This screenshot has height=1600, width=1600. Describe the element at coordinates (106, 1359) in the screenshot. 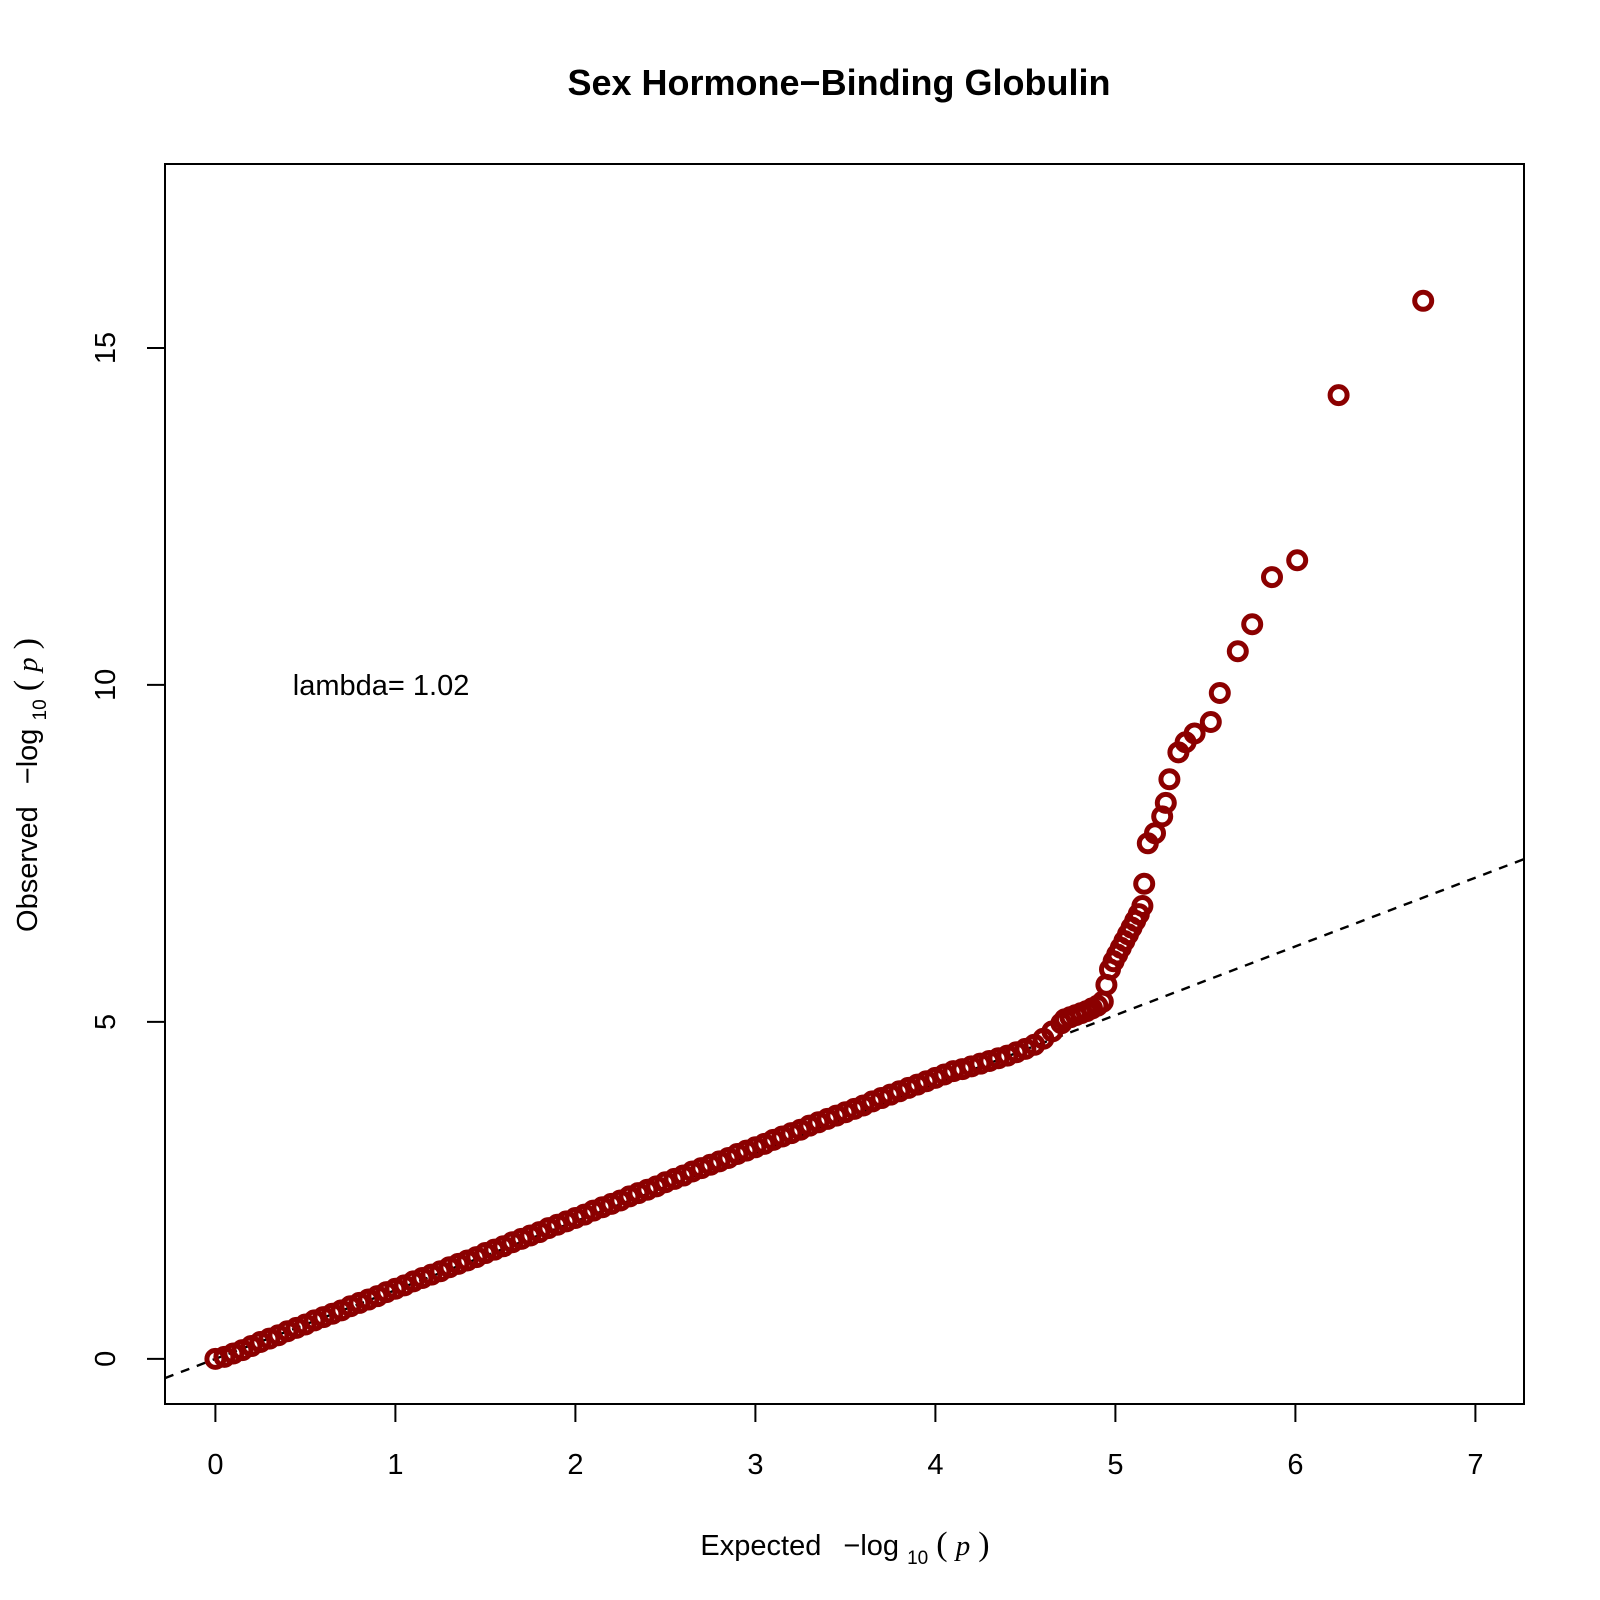

I see `y-tick-label-0: 0` at that location.